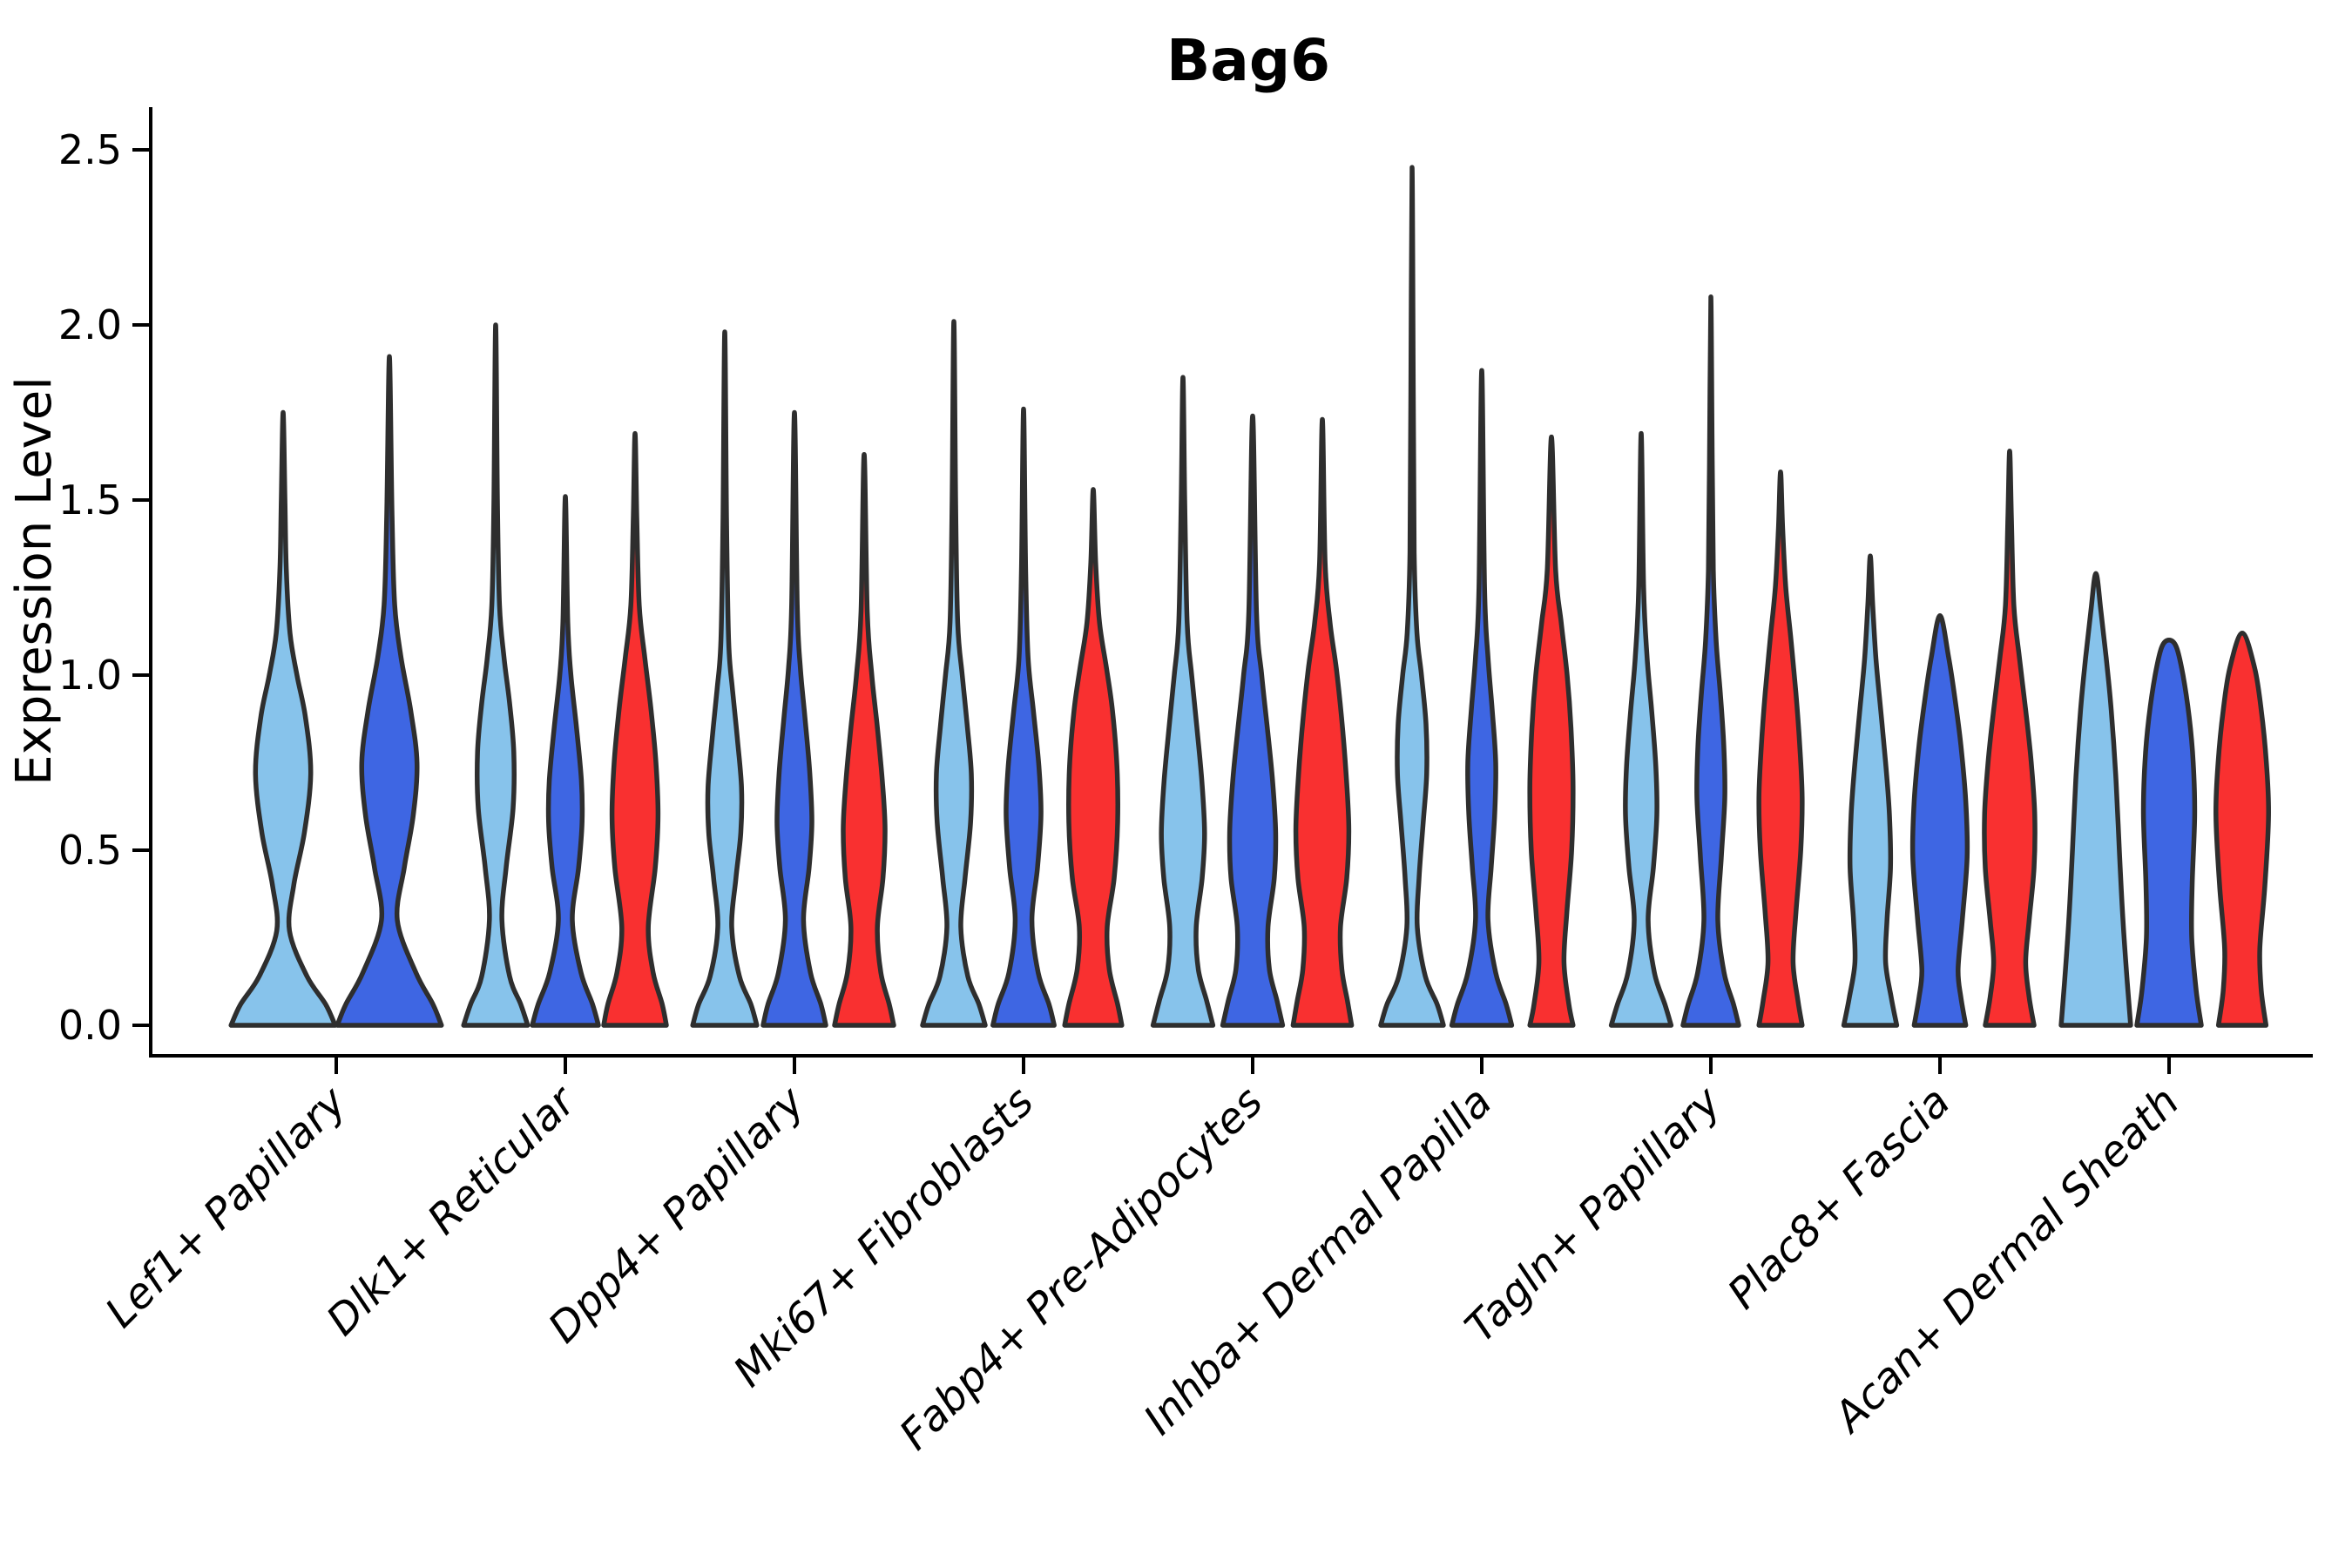 The height and width of the screenshot is (1568, 2352). What do you see at coordinates (794, 718) in the screenshot?
I see `violin-dpp4+-papillary-dark_blue` at bounding box center [794, 718].